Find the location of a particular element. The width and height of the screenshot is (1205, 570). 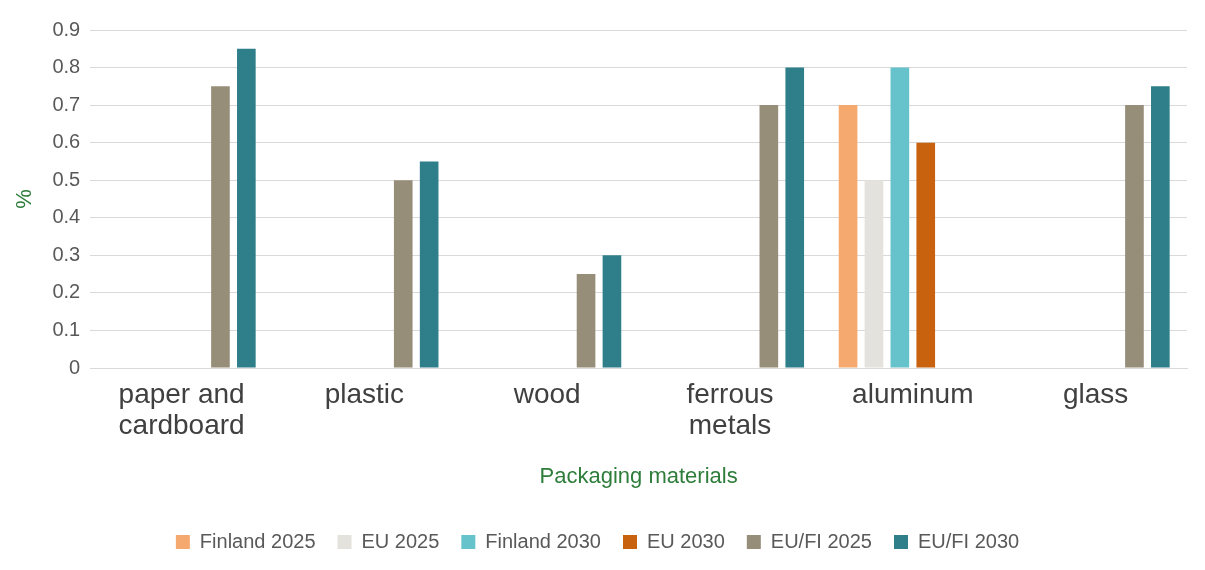

x-tick-label: ferrous metals is located at coordinates (730, 409).